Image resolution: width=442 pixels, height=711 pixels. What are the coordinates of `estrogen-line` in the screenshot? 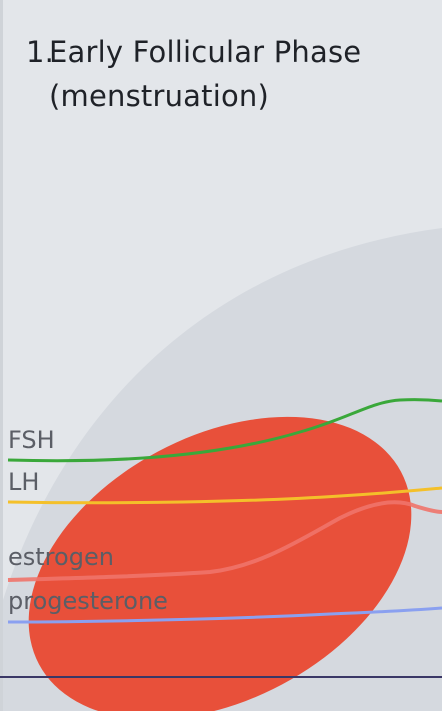 It's located at (224, 541).